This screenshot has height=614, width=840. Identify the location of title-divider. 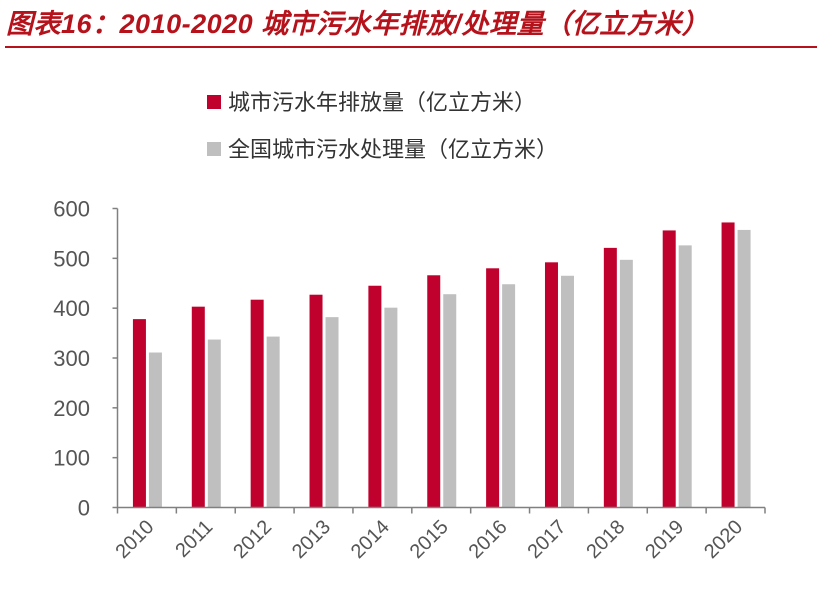
(411, 47).